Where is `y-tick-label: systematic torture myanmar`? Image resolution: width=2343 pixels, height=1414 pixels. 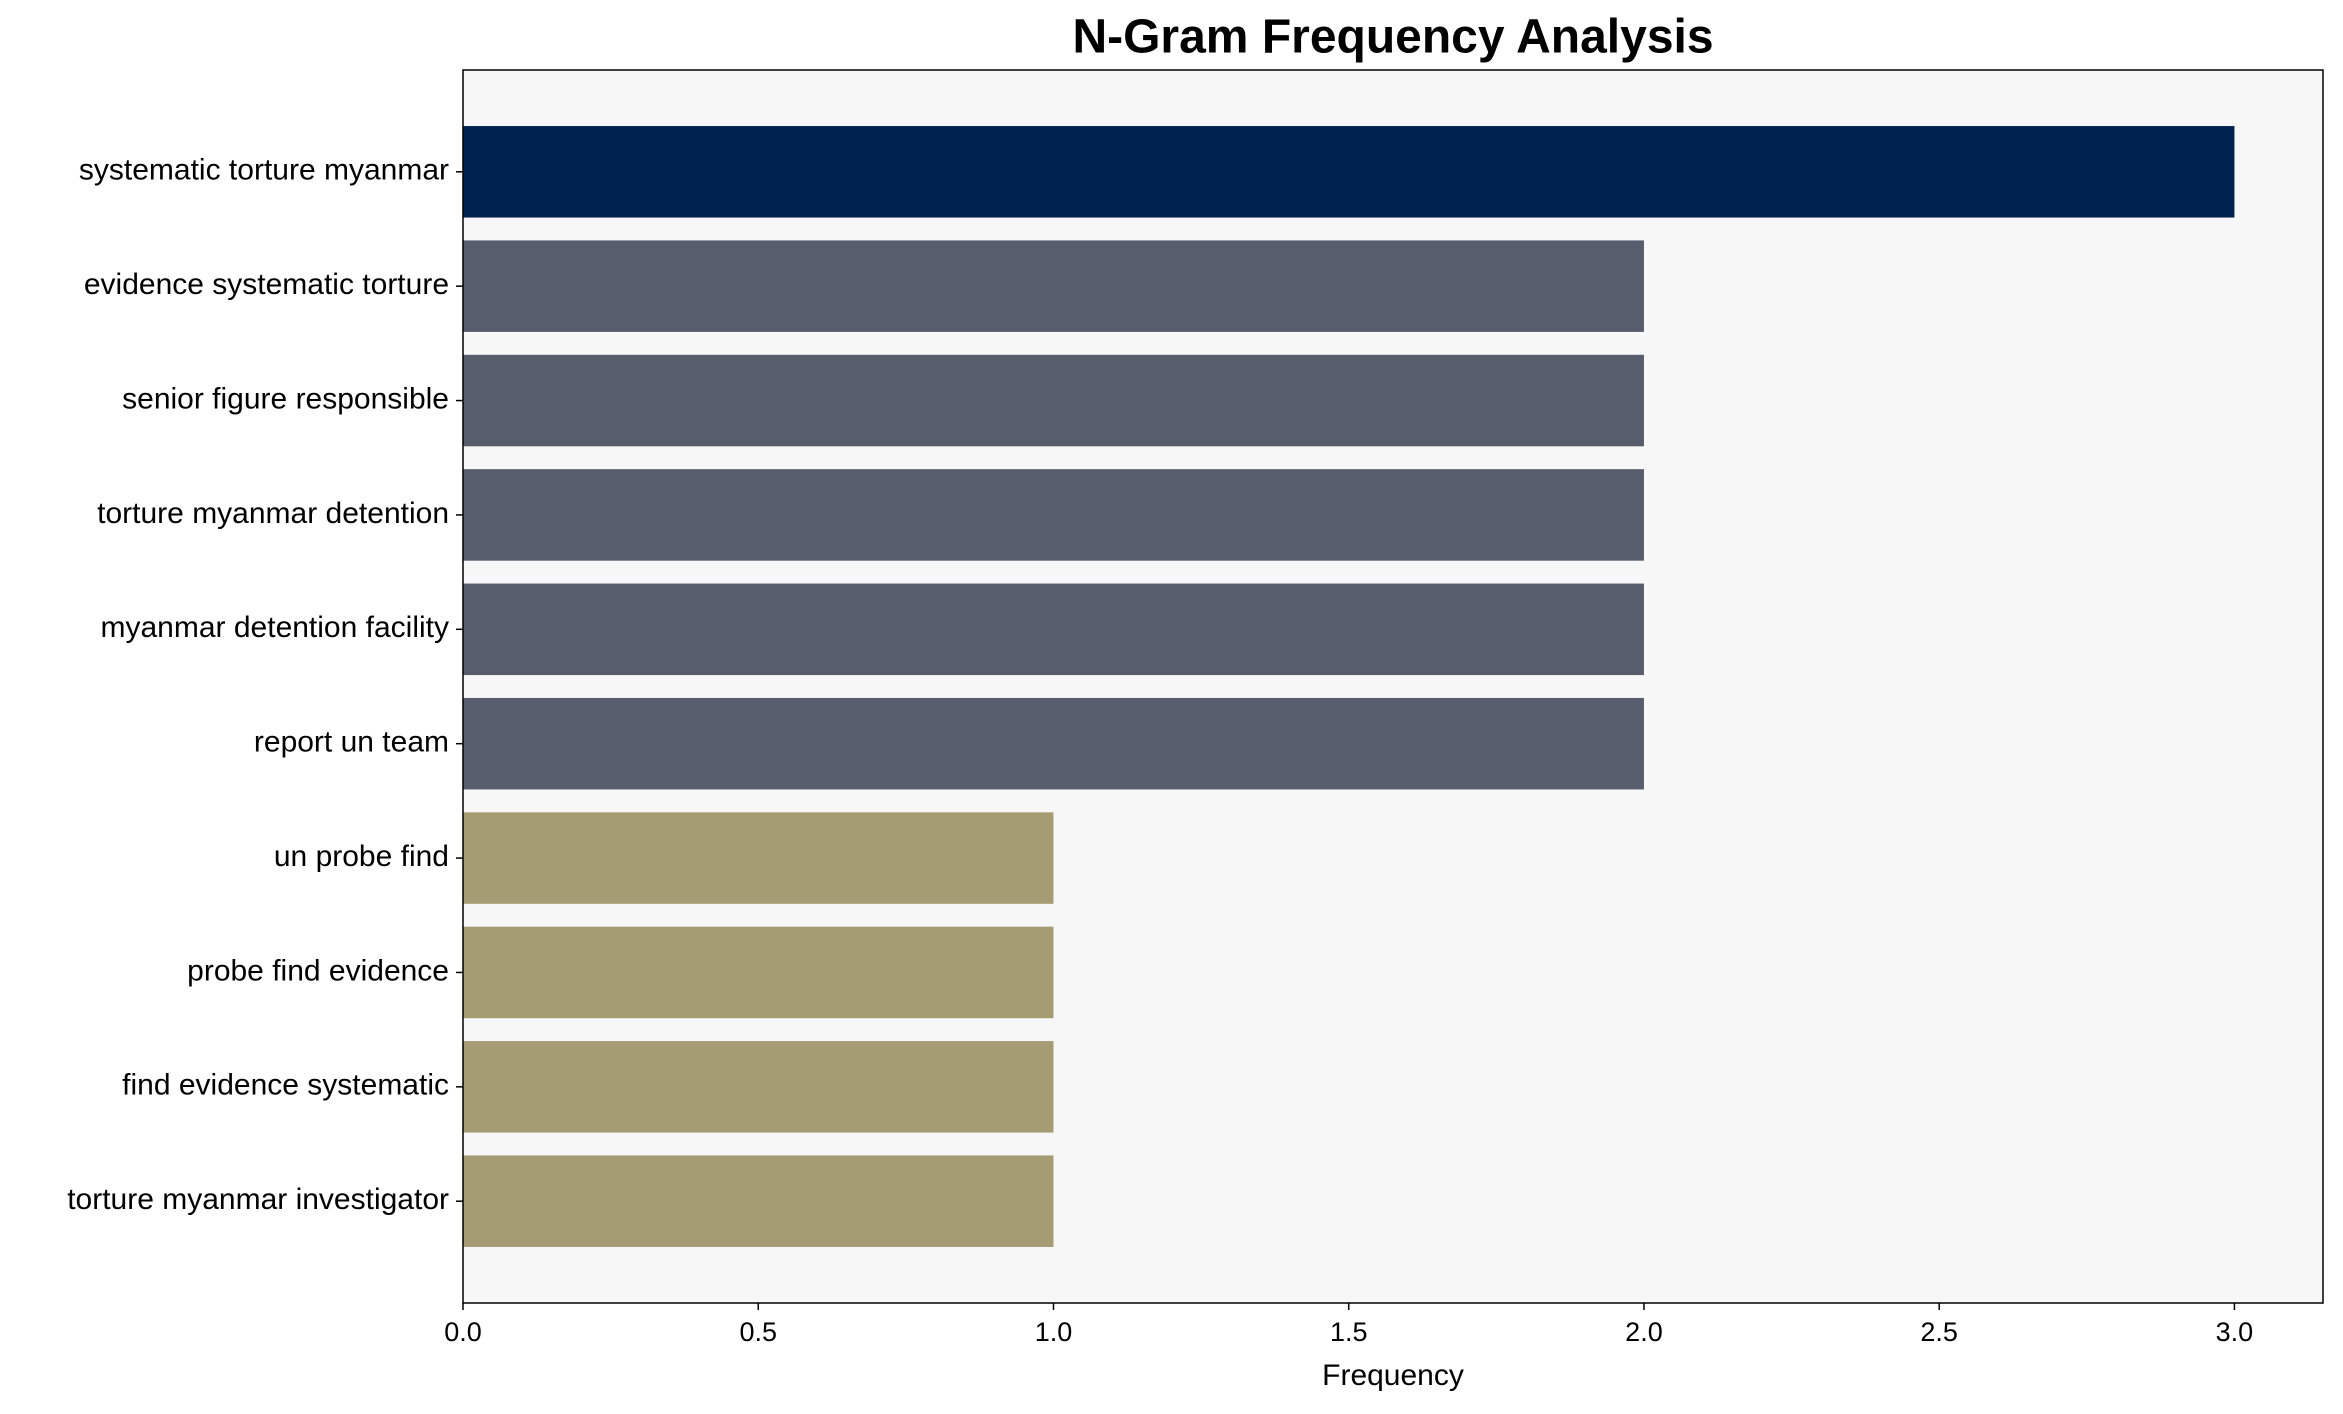
y-tick-label: systematic torture myanmar is located at coordinates (264, 170).